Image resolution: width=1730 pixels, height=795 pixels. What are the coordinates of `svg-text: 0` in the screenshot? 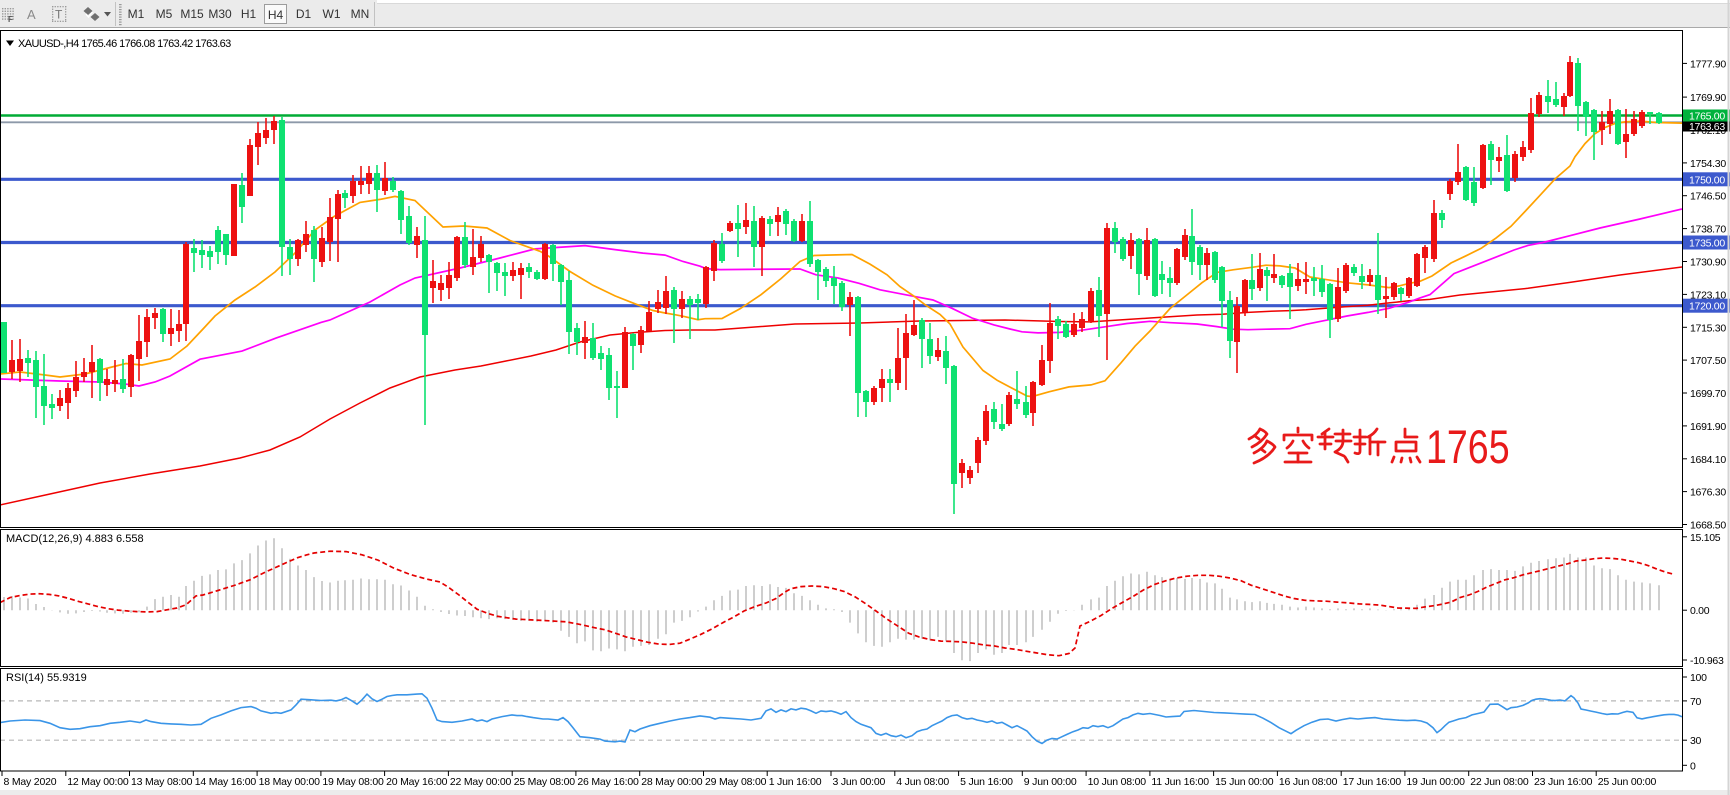 It's located at (1693, 766).